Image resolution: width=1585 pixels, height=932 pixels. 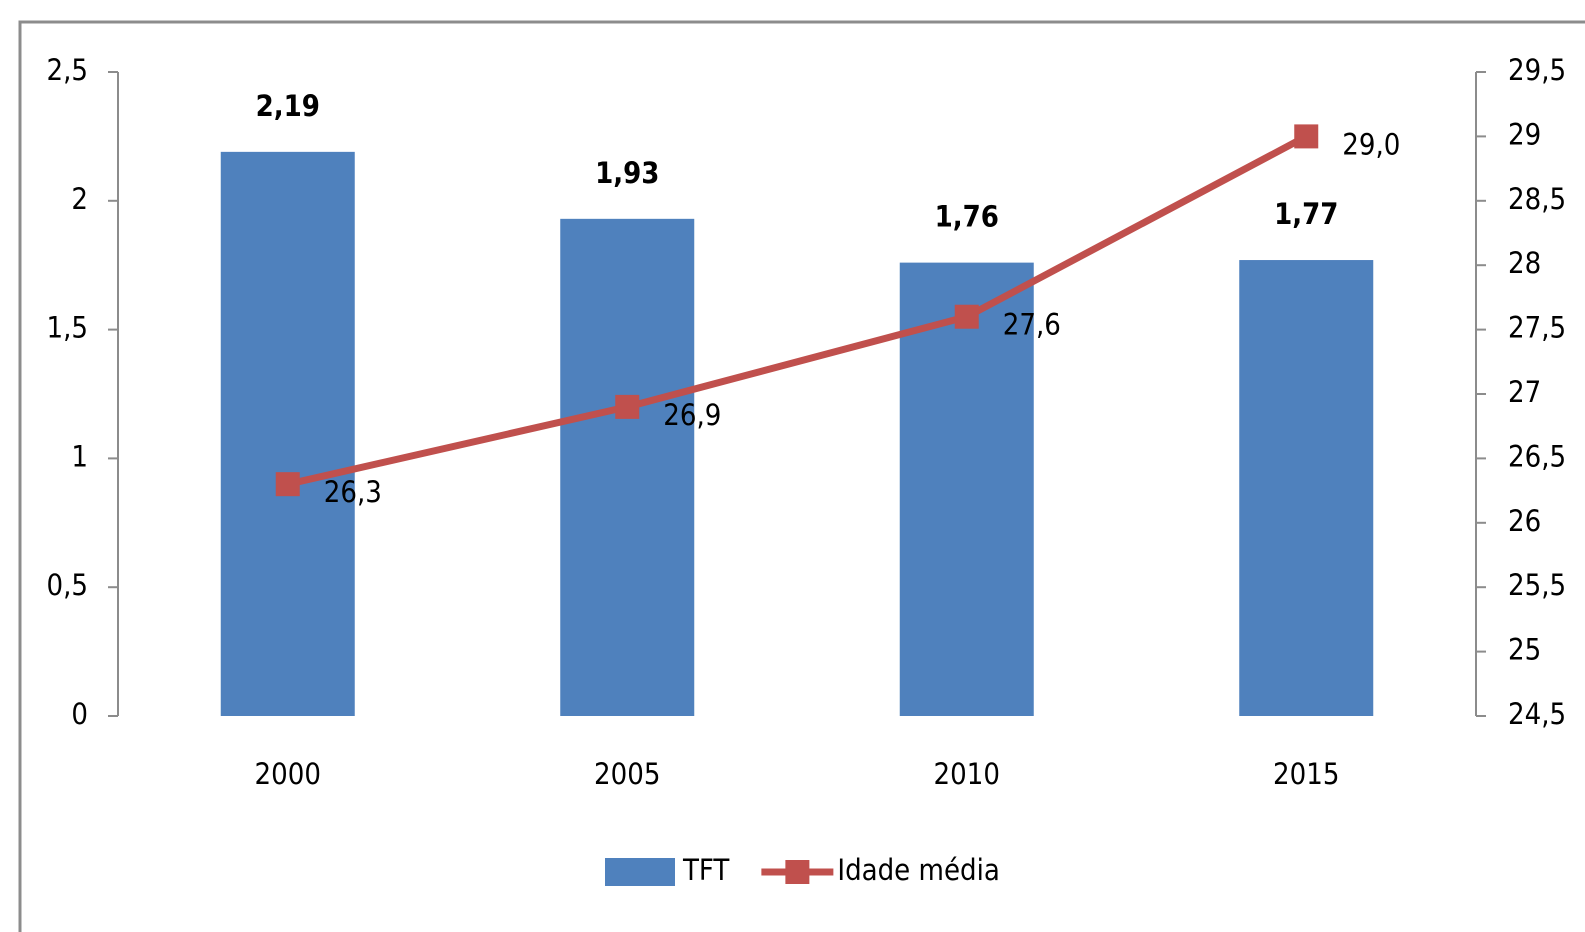 What do you see at coordinates (1306, 774) in the screenshot?
I see `x-tick-label: 2015` at bounding box center [1306, 774].